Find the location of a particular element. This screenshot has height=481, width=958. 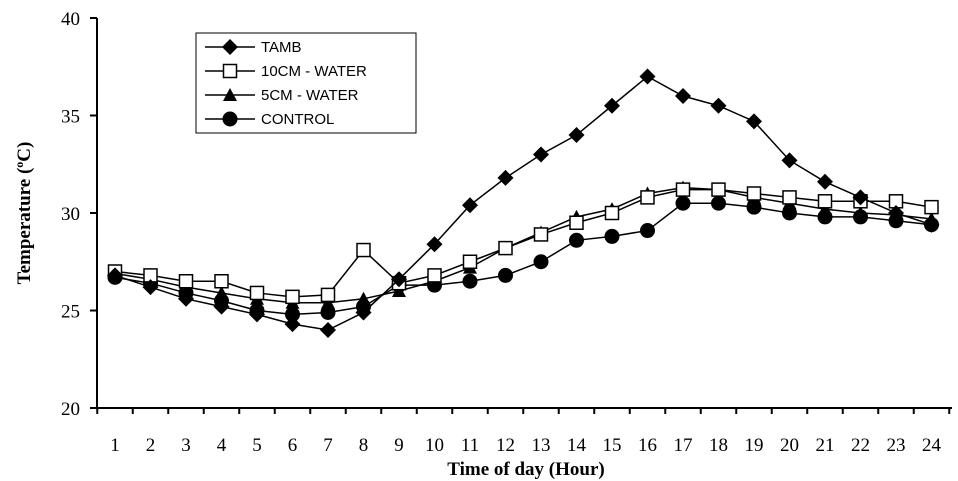

x-tick-label: 15 is located at coordinates (612, 445).